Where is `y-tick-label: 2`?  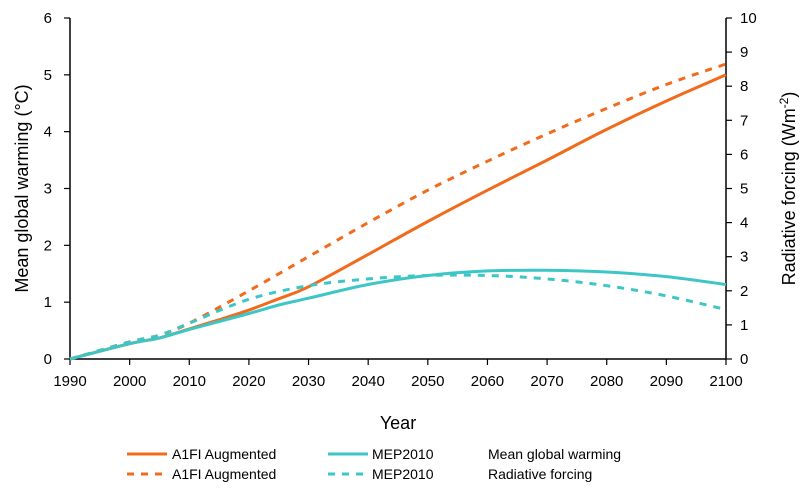 y-tick-label: 2 is located at coordinates (48, 245).